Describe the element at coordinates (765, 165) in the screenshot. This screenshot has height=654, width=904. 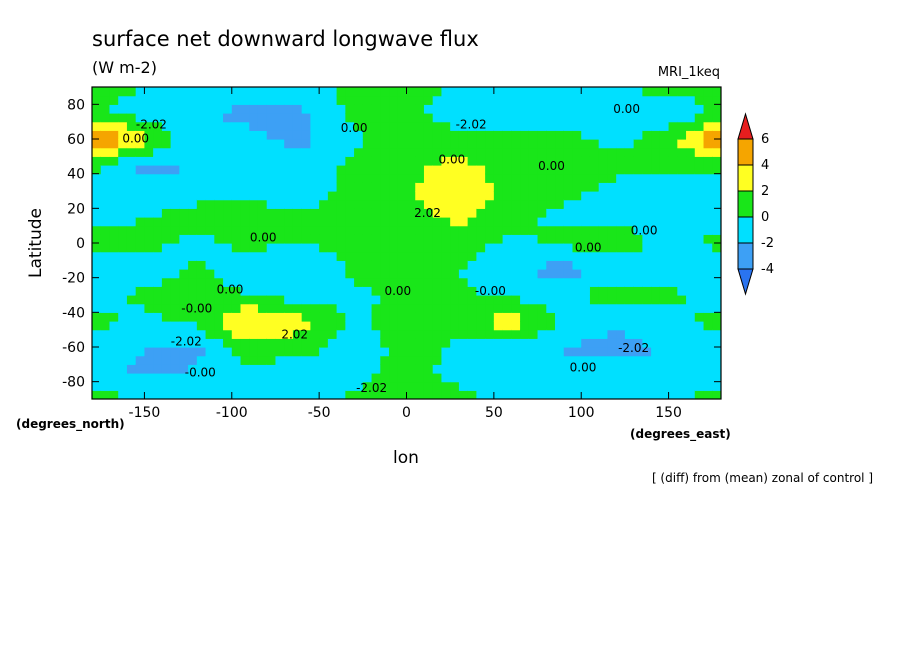
I see `colorbar-label: 4` at that location.